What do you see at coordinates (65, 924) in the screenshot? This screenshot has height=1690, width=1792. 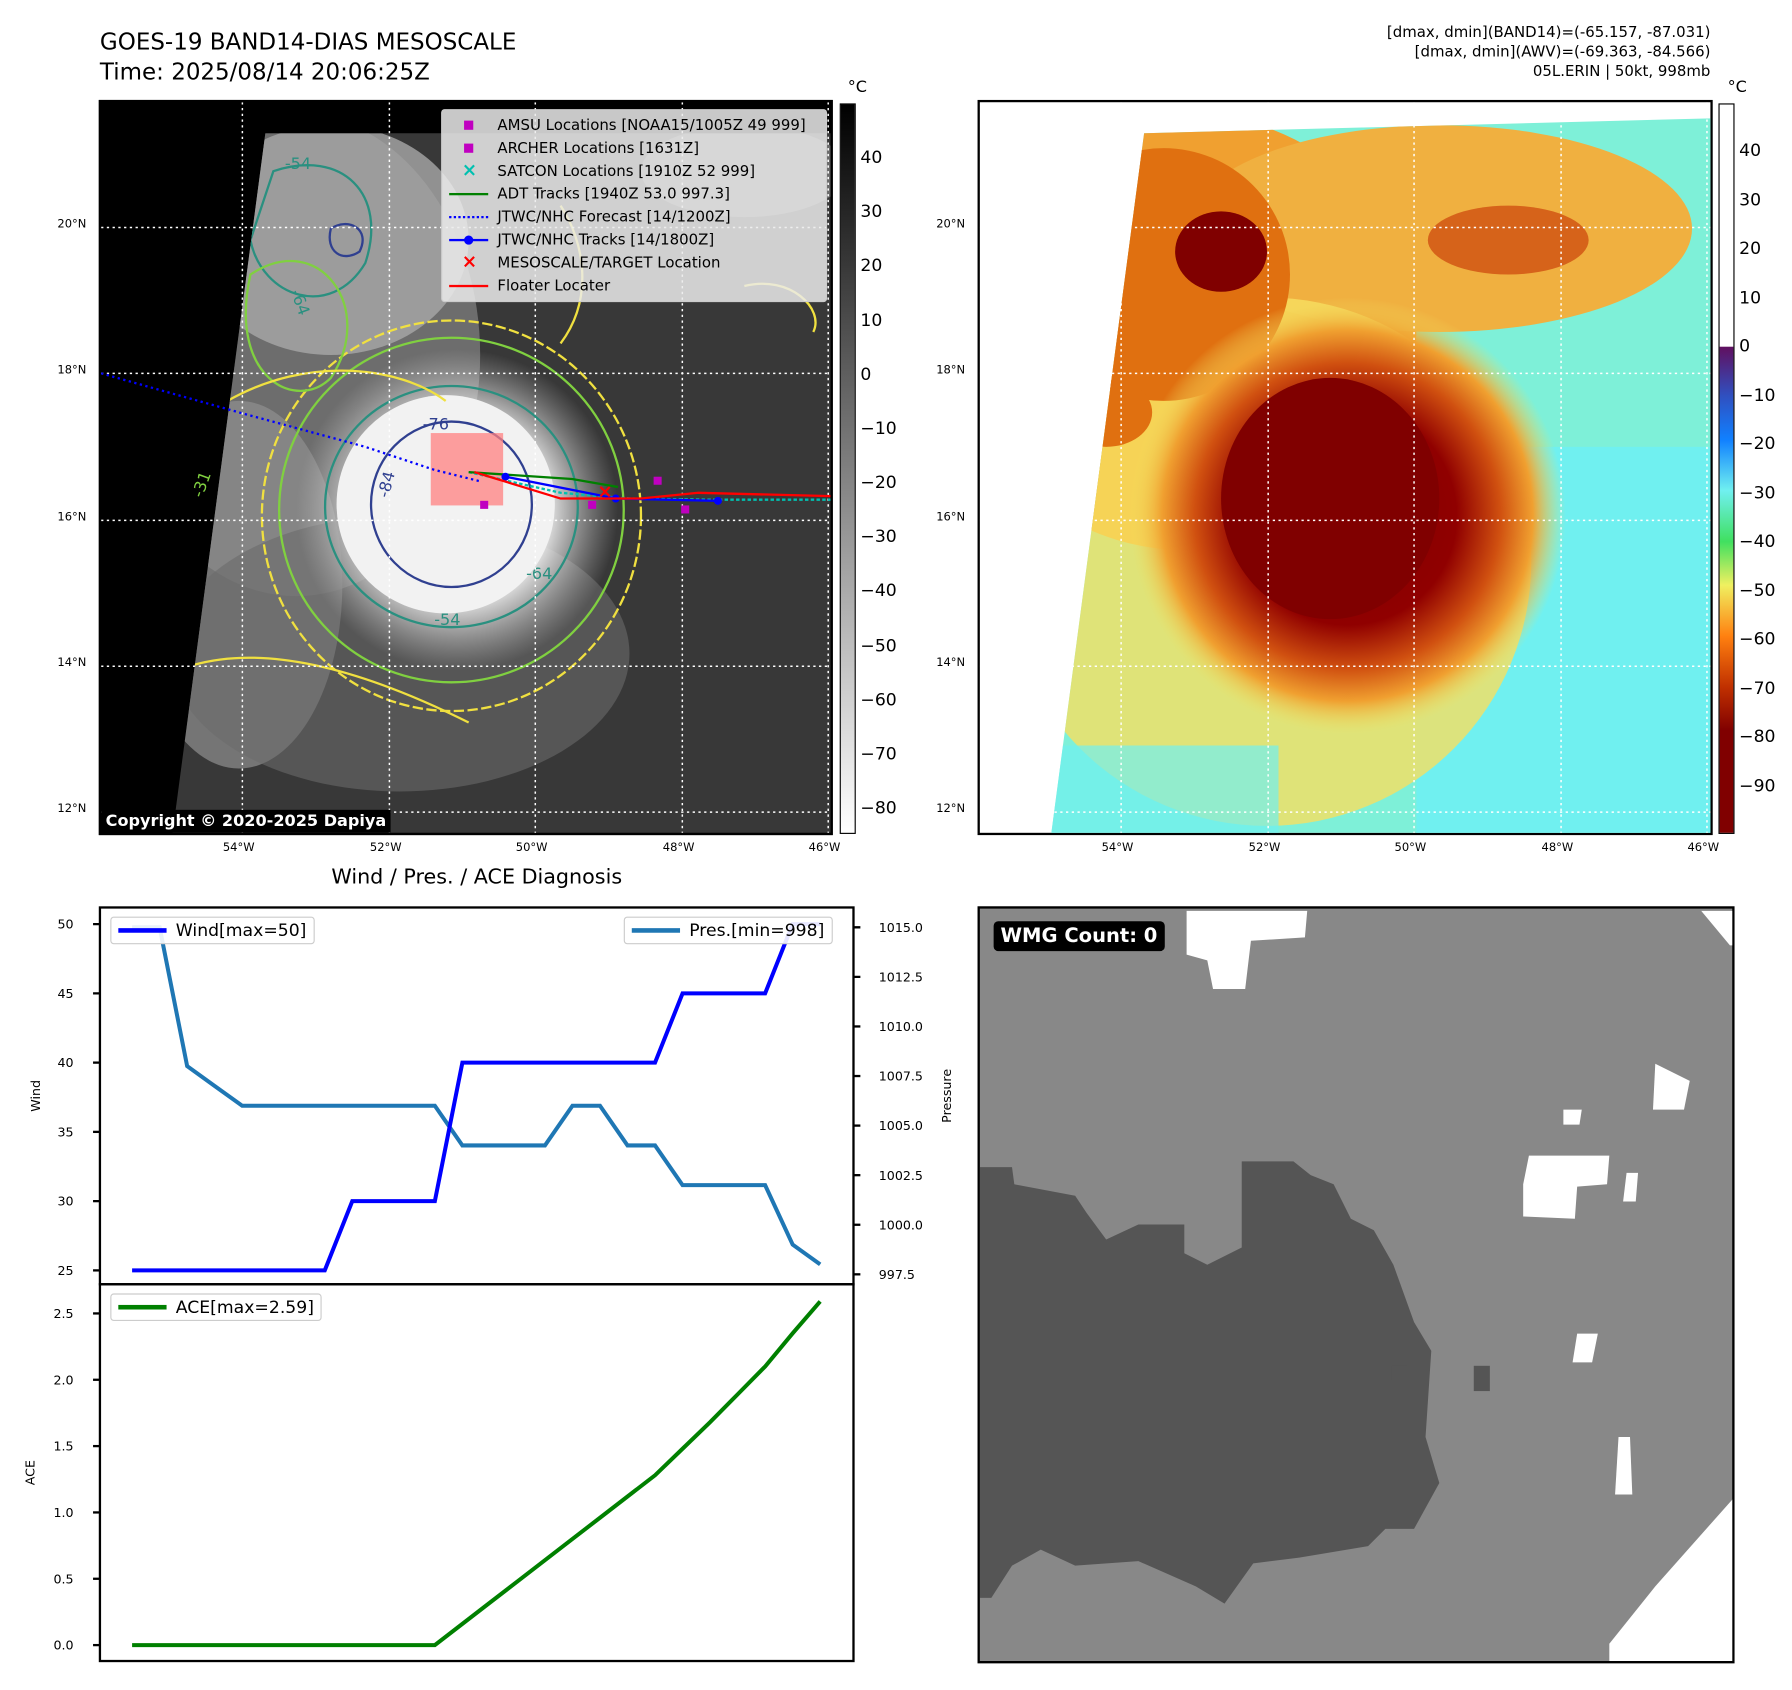 I see `wind-tick-label: 50` at bounding box center [65, 924].